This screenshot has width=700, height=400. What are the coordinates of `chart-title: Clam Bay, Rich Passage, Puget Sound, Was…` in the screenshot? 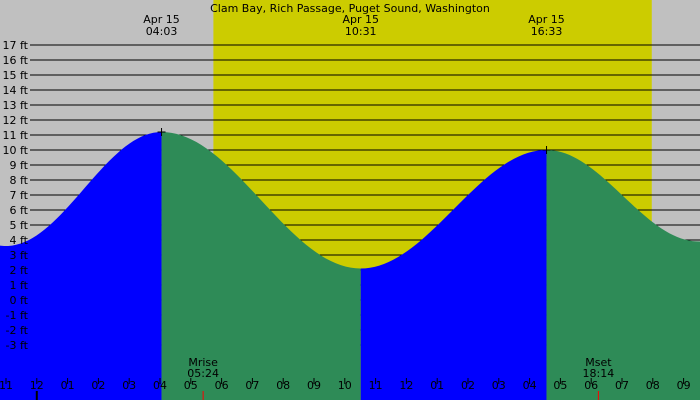 It's located at (350, 8).